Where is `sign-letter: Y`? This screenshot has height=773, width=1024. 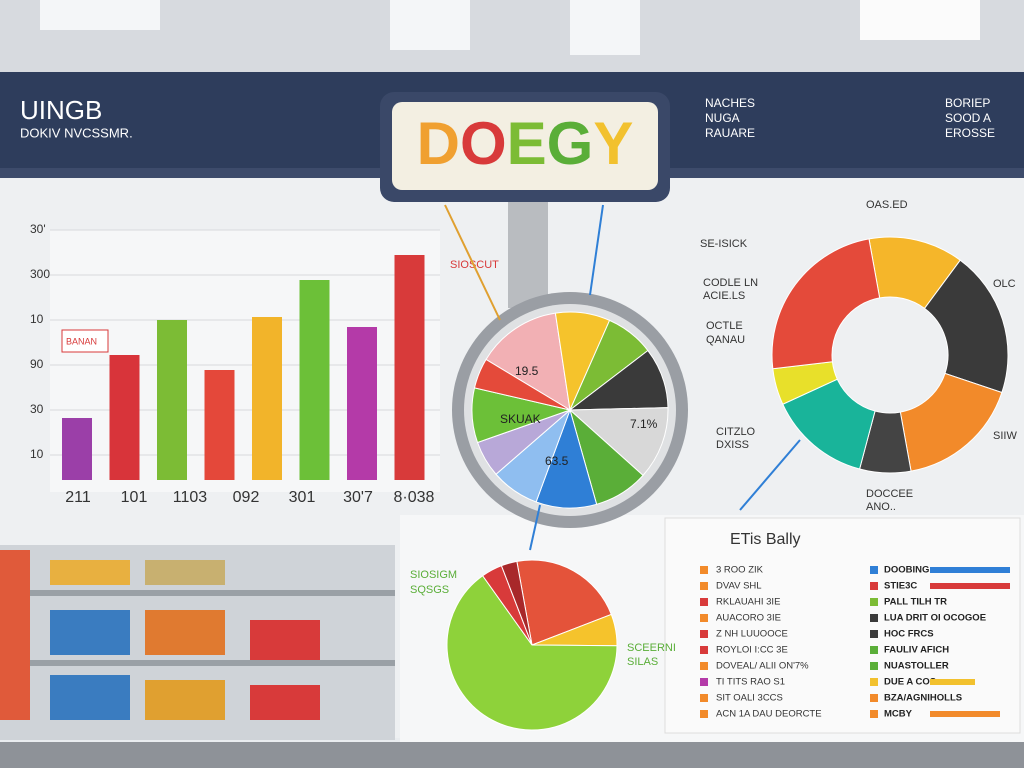
sign-letter: Y is located at coordinates (613, 143).